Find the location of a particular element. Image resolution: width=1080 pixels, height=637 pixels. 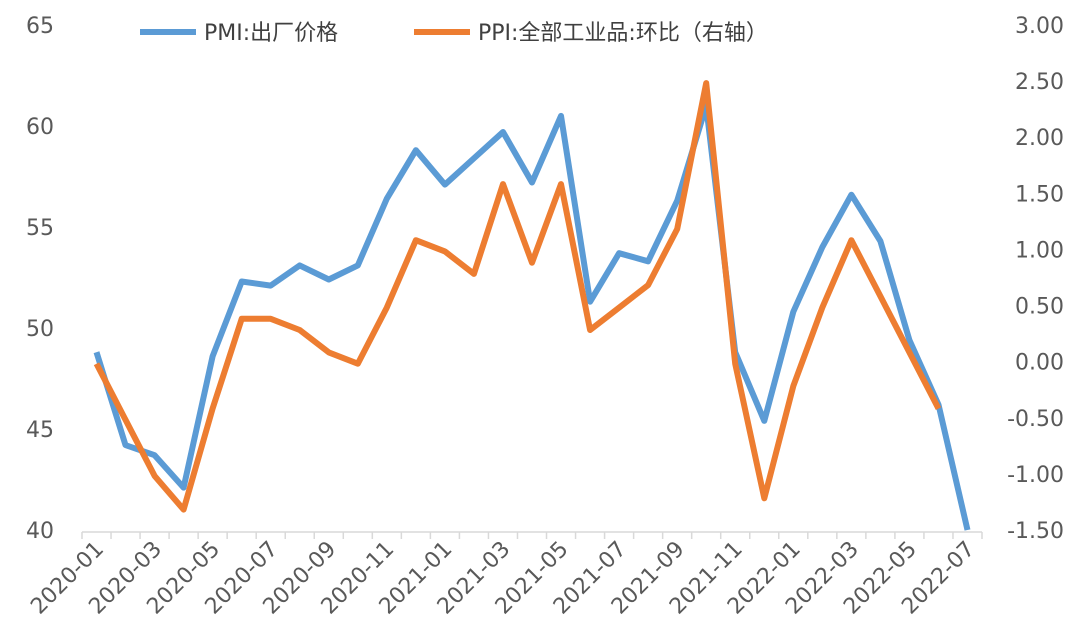

y-left-tick-label: 60 is located at coordinates (40, 127).